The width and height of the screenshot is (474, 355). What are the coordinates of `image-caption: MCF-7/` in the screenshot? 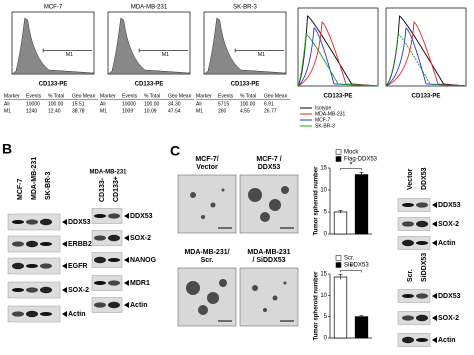 It's located at (206, 159).